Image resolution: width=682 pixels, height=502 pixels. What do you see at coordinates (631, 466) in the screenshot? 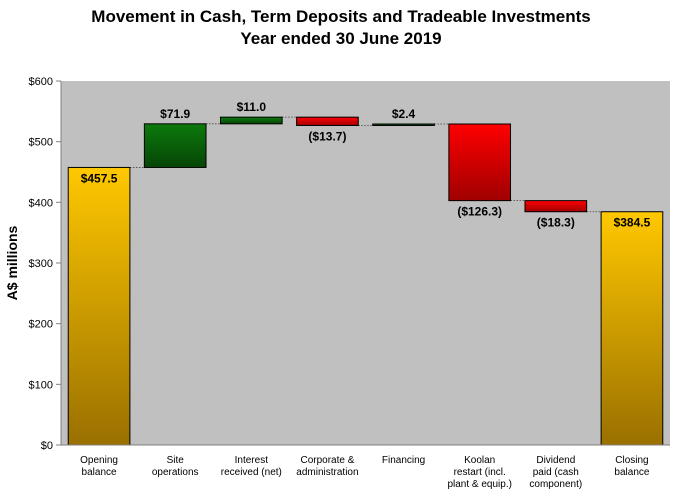
I see `category-label: Closing balance` at bounding box center [631, 466].